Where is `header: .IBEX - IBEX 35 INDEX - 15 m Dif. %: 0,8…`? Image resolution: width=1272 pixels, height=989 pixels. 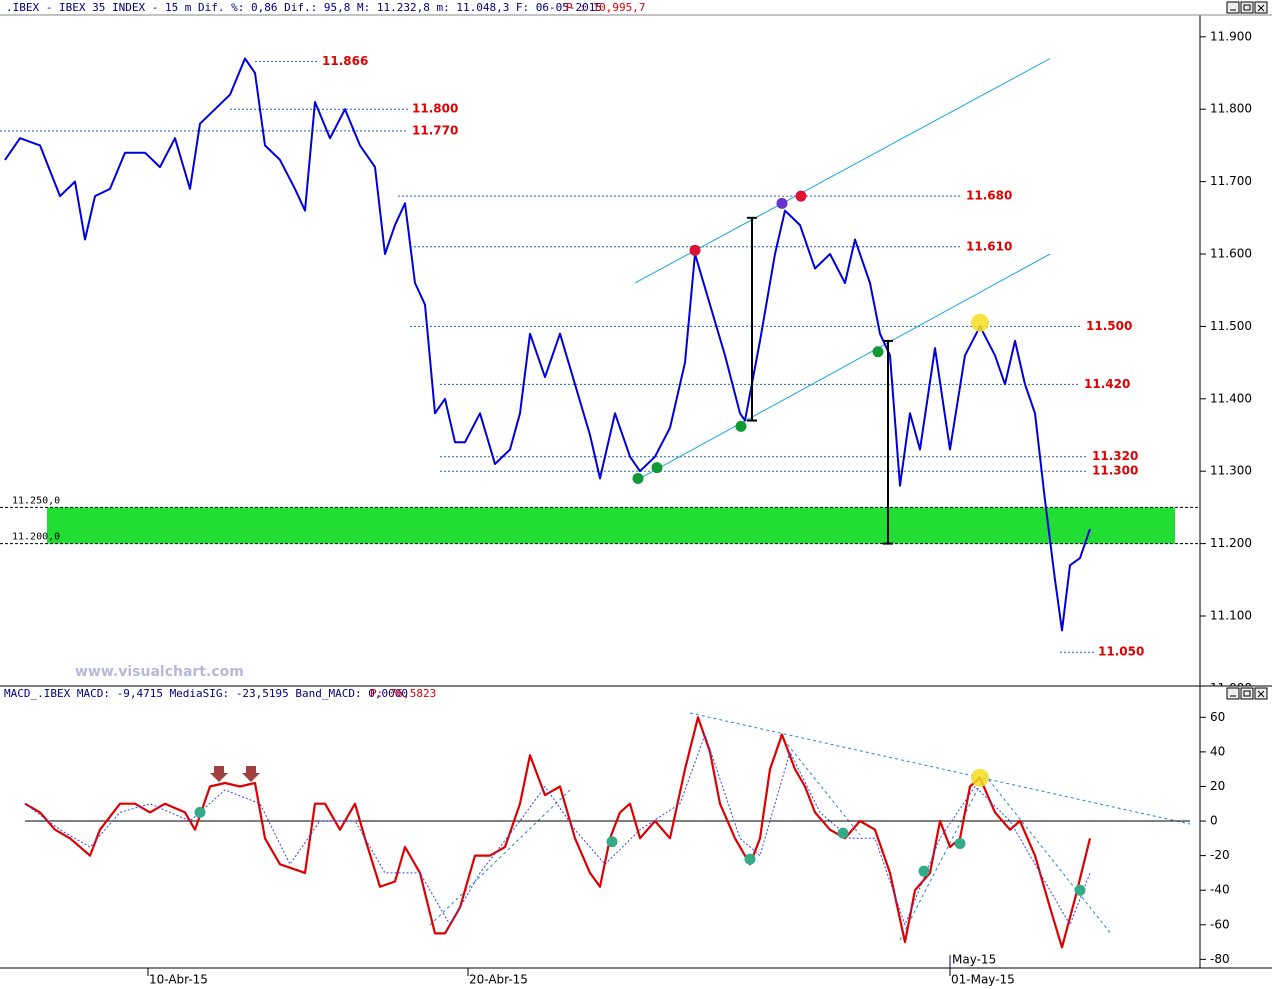 header: .IBEX - IBEX 35 INDEX - 15 m Dif. %: 0,8… is located at coordinates (304, 7).